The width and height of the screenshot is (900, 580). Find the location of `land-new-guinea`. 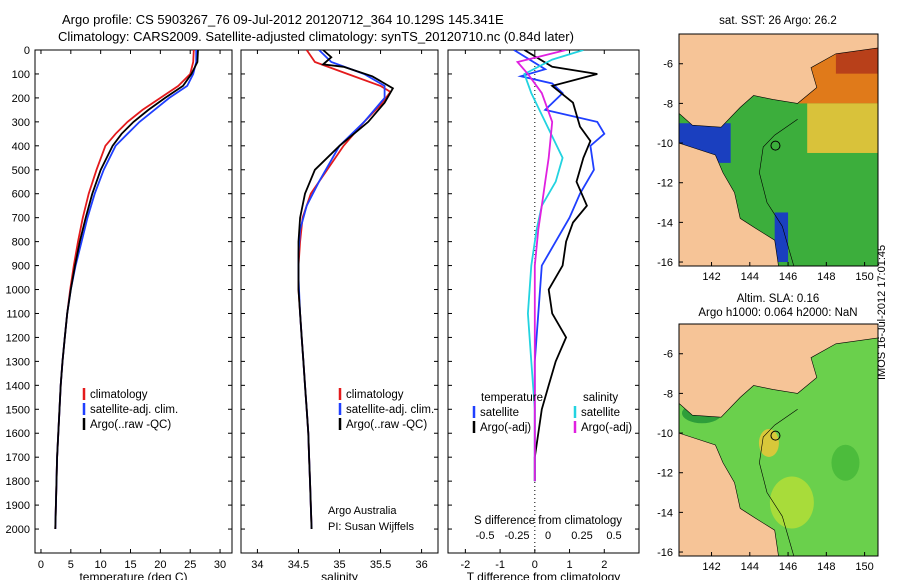

land-new-guinea is located at coordinates (778, 371).